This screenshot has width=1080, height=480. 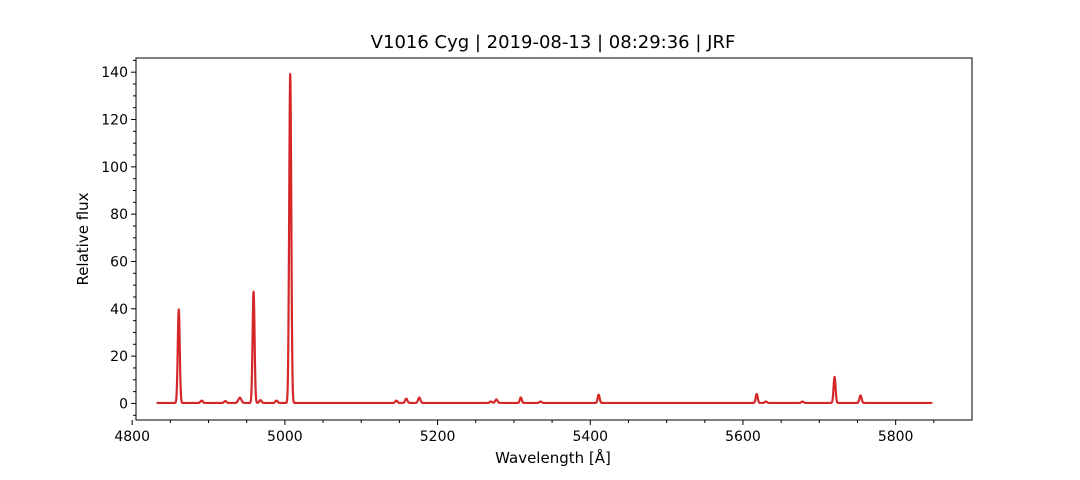 I want to click on x-axis-label: Wavelength [Å], so click(x=553, y=457).